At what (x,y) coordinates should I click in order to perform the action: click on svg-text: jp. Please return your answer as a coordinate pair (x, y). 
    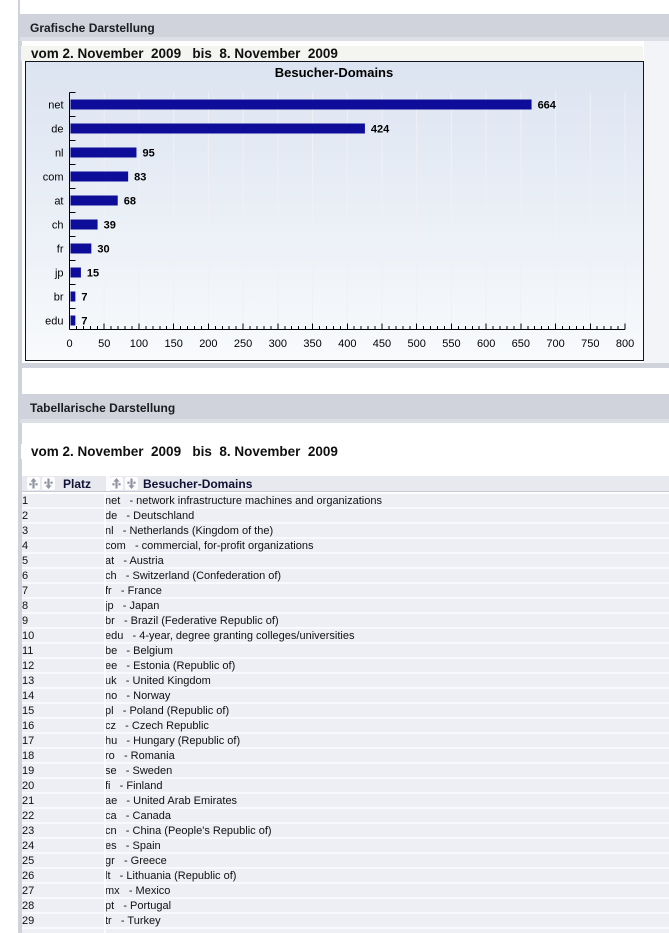
    Looking at the image, I should click on (59, 274).